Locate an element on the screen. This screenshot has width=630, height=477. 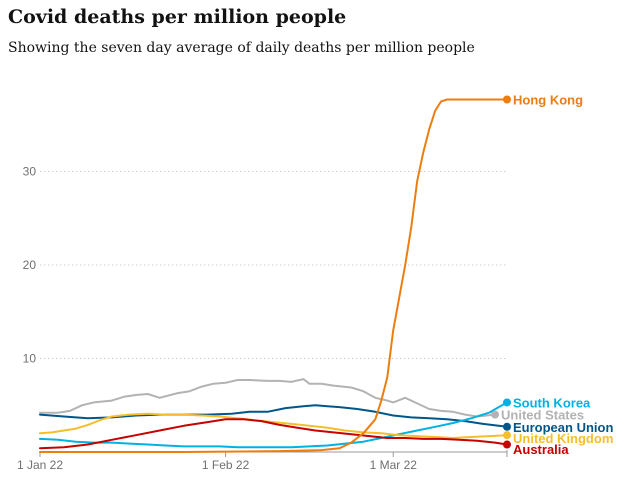
series-line-european-union is located at coordinates (273, 416).